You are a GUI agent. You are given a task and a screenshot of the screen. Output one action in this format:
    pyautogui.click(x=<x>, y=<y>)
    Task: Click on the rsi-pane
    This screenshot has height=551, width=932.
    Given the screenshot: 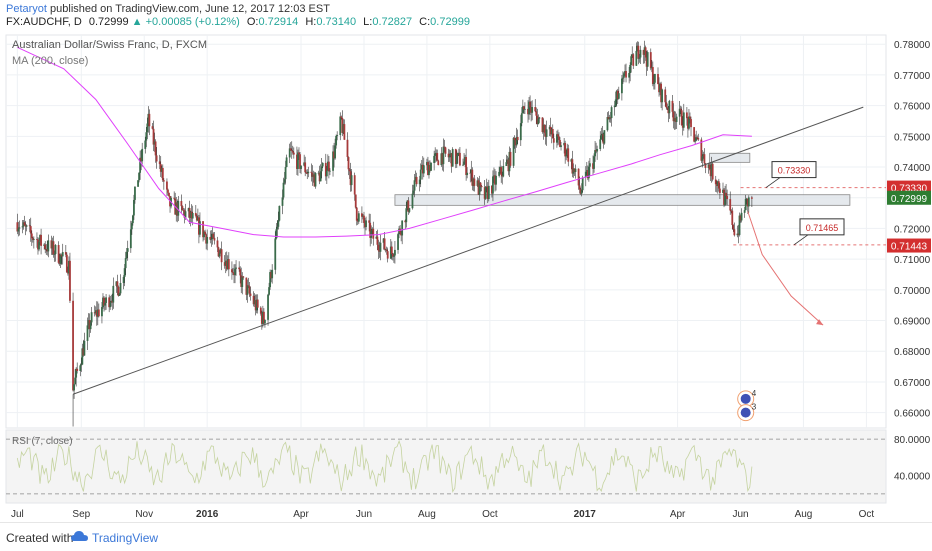 What is the action you would take?
    pyautogui.click(x=446, y=466)
    